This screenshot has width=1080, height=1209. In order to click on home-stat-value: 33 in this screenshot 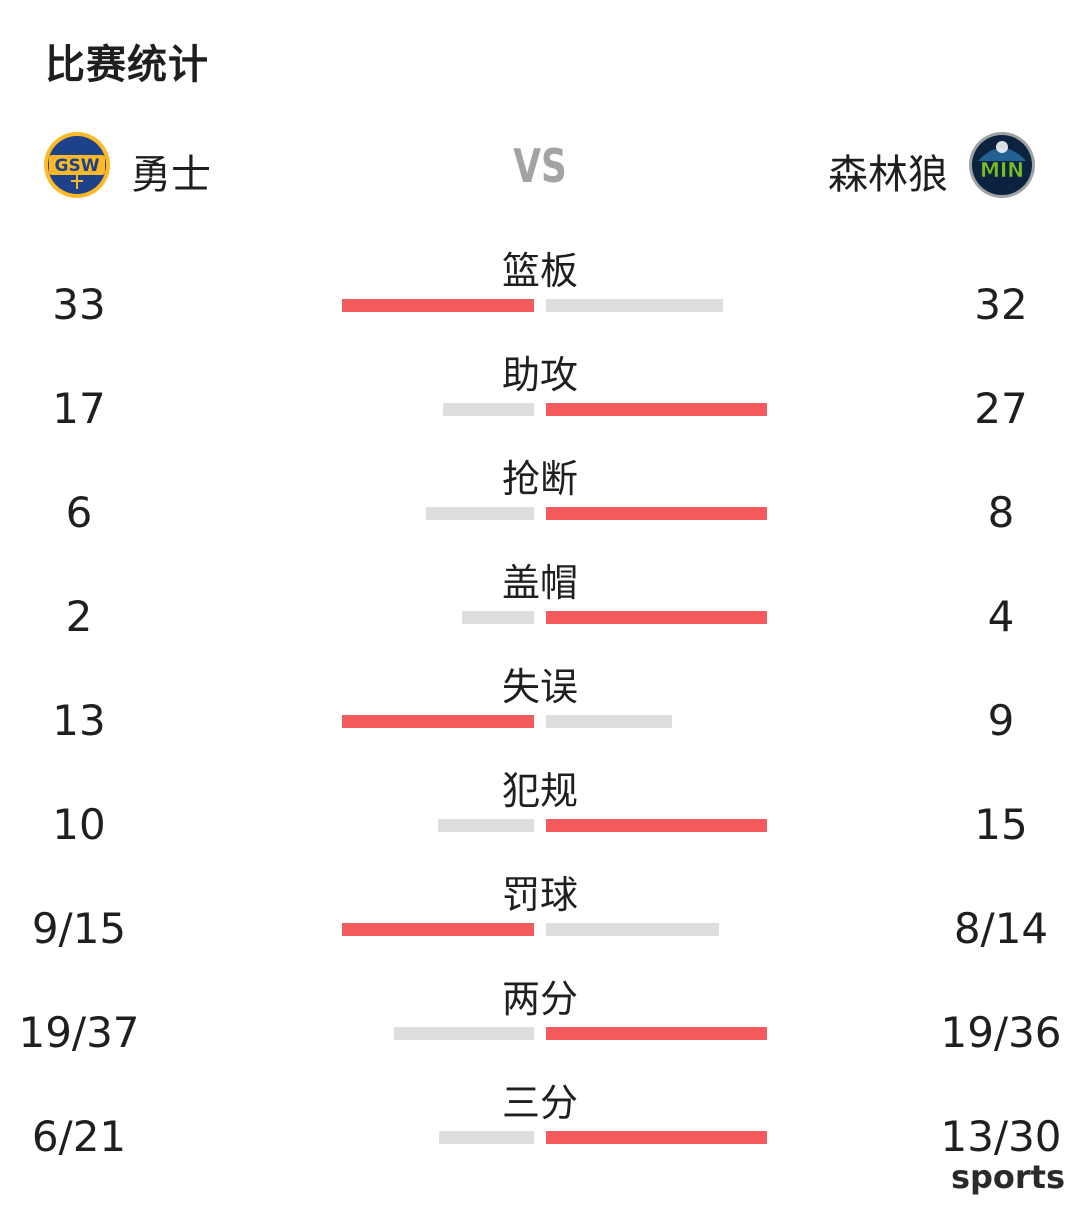, I will do `click(79, 304)`.